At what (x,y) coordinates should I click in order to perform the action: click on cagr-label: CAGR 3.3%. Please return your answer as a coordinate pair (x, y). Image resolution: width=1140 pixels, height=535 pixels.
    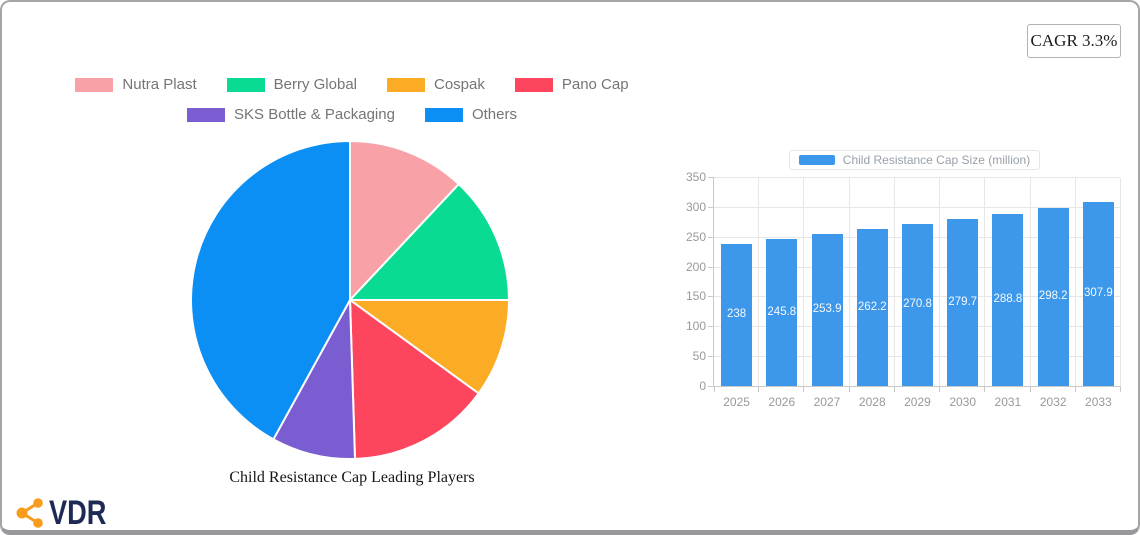
    Looking at the image, I should click on (1074, 40).